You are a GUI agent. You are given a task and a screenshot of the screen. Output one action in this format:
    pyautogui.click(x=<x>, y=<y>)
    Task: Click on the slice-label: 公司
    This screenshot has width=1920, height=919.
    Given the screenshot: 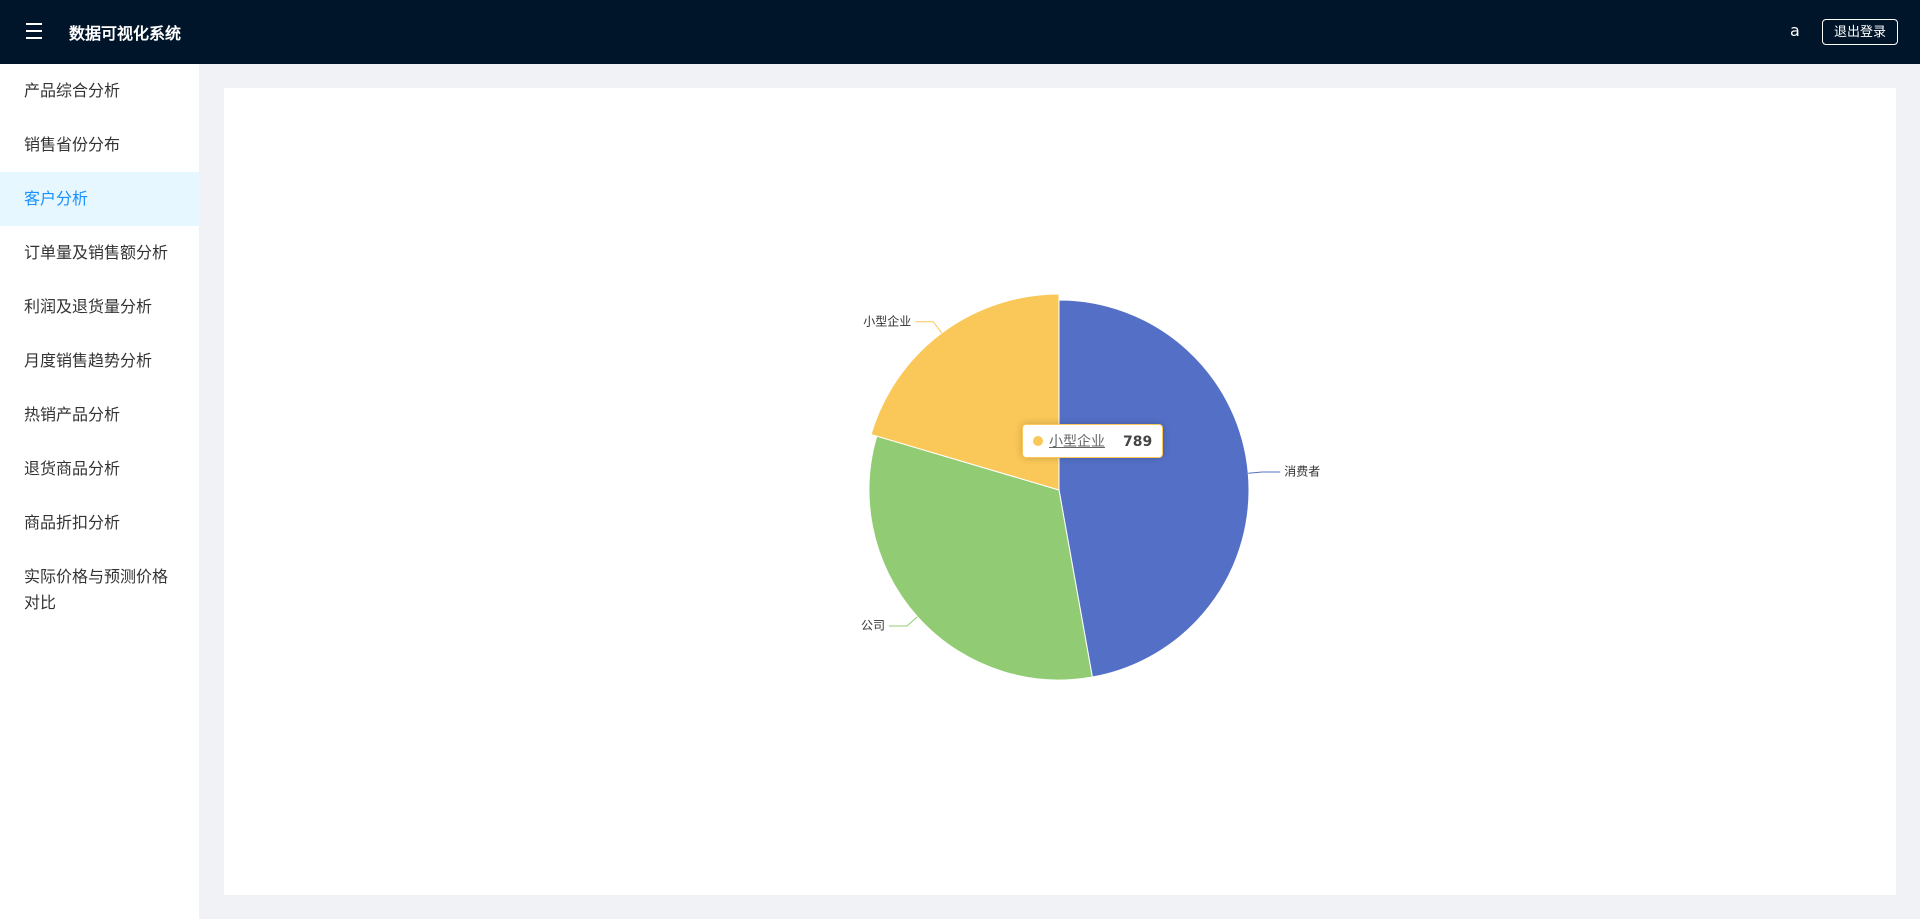 What is the action you would take?
    pyautogui.click(x=873, y=626)
    